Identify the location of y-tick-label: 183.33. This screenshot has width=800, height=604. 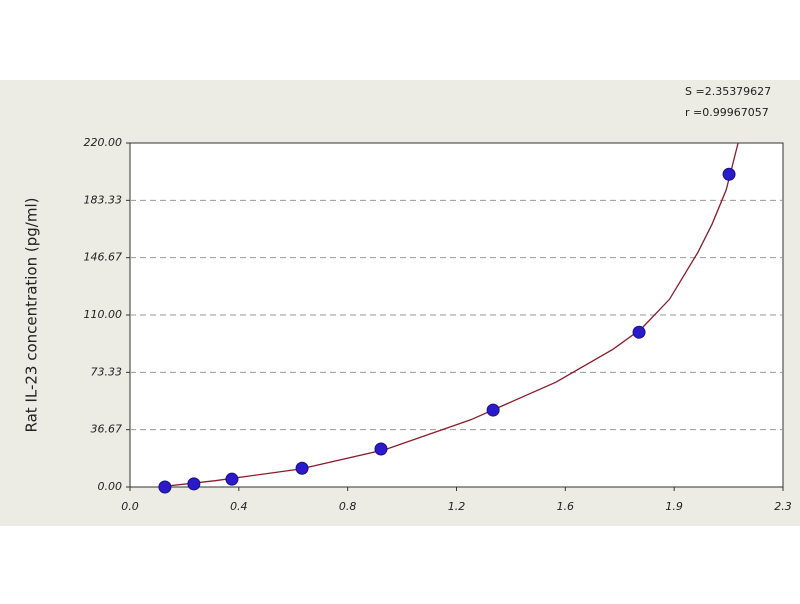
(103, 199).